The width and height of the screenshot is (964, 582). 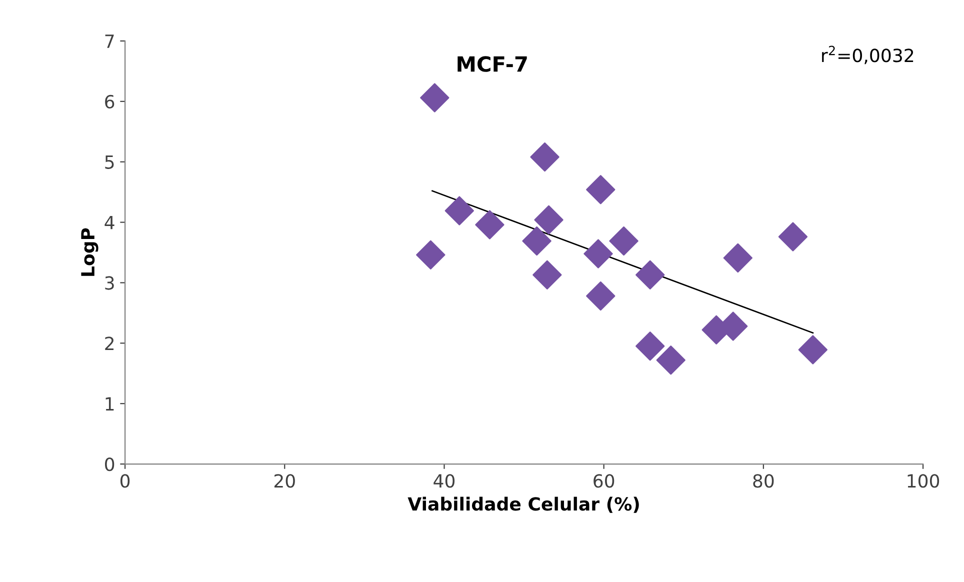 I want to click on x-axis-title: Viabilidade Celular (%), so click(x=523, y=504).